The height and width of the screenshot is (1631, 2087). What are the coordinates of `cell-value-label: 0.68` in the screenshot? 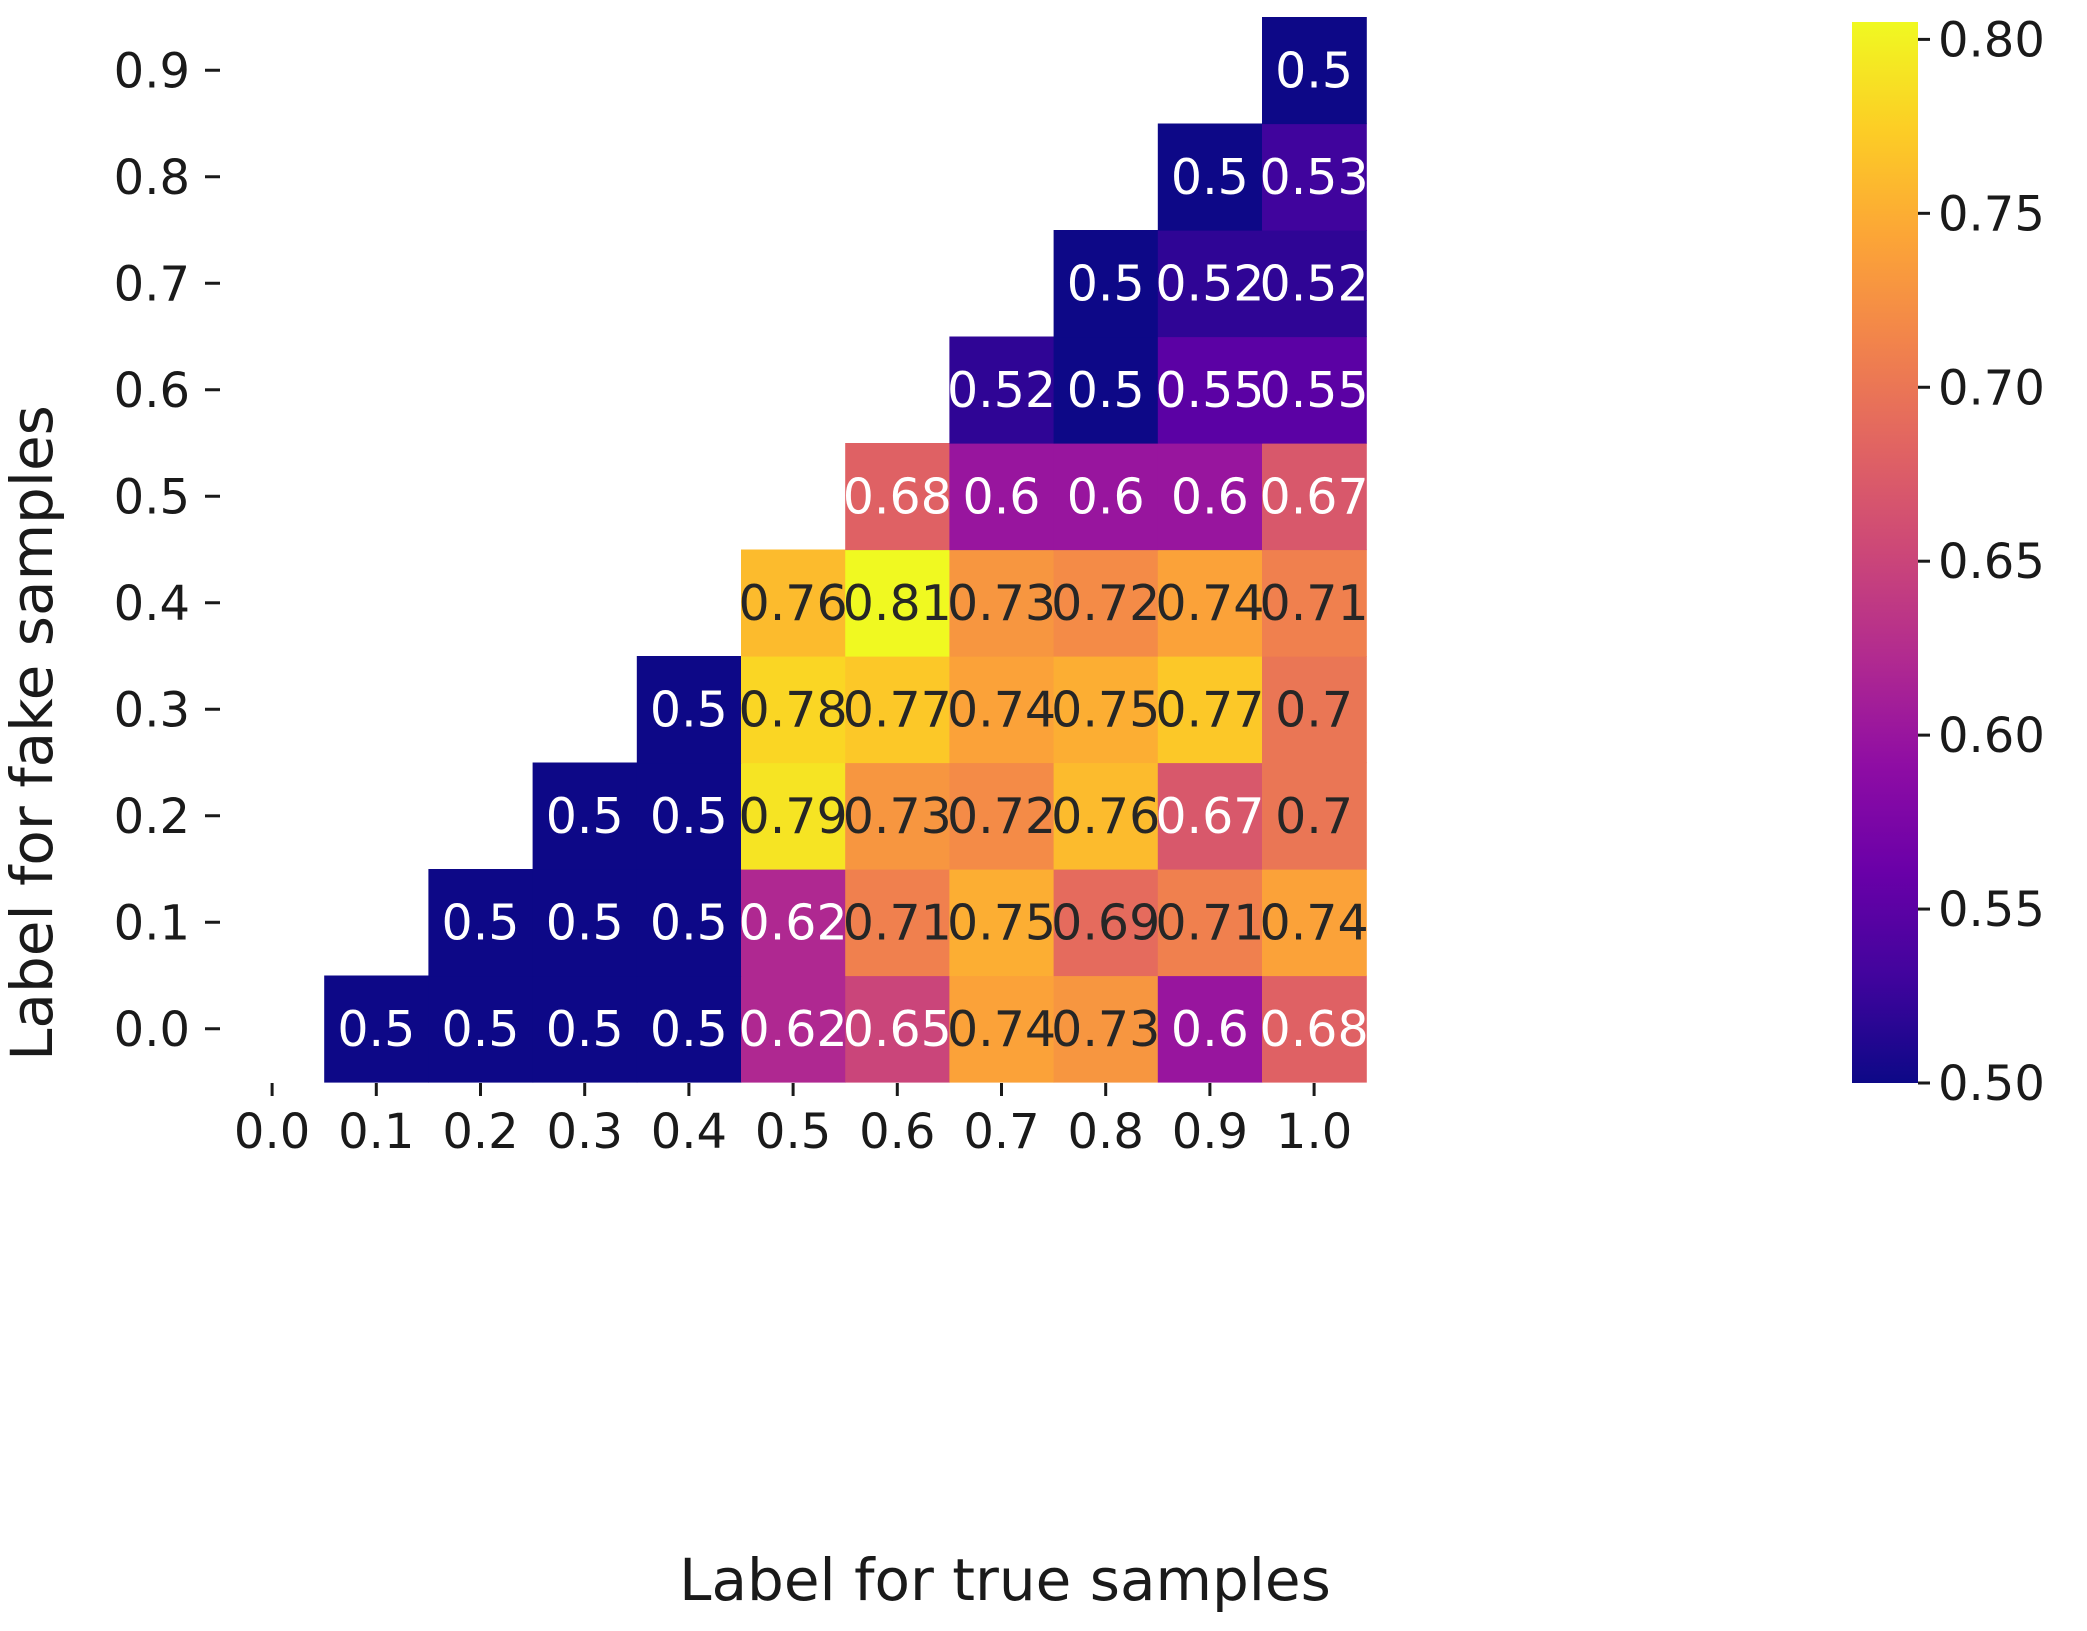 It's located at (897, 496).